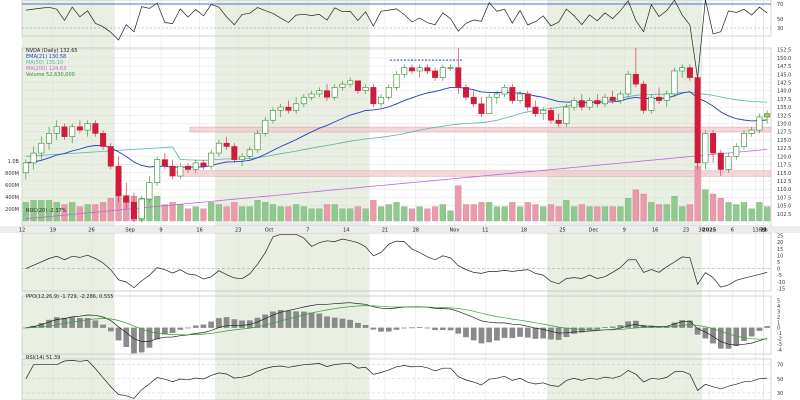 This screenshot has height=400, width=800. Describe the element at coordinates (474, 173) in the screenshot. I see `support-zone` at that location.